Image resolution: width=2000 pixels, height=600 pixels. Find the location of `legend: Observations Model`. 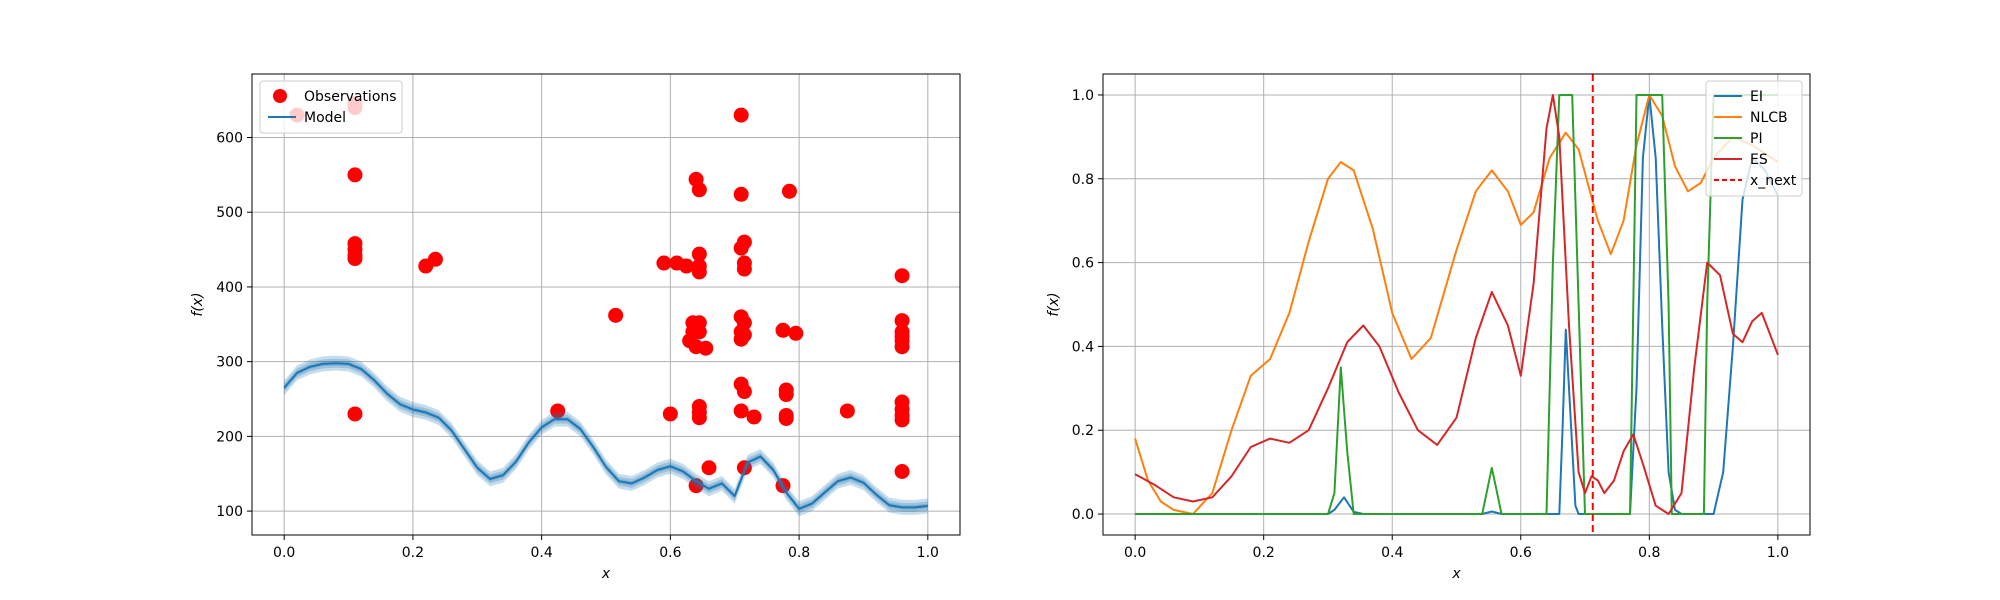

legend: Observations Model is located at coordinates (331, 107).